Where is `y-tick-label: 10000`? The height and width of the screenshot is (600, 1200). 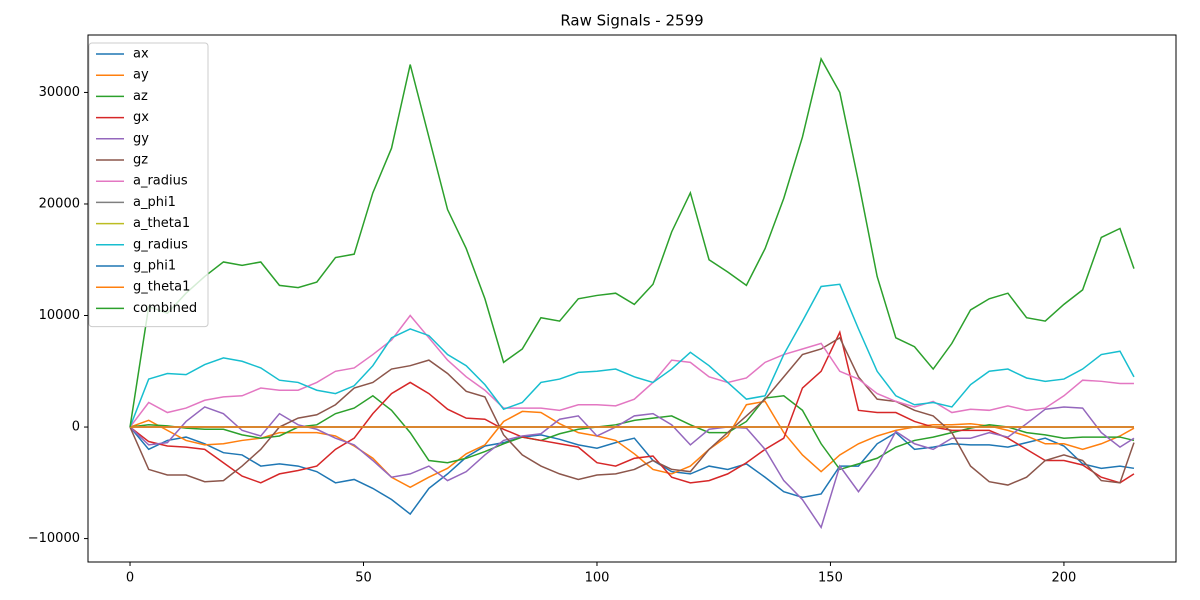
y-tick-label: 10000 is located at coordinates (59, 315).